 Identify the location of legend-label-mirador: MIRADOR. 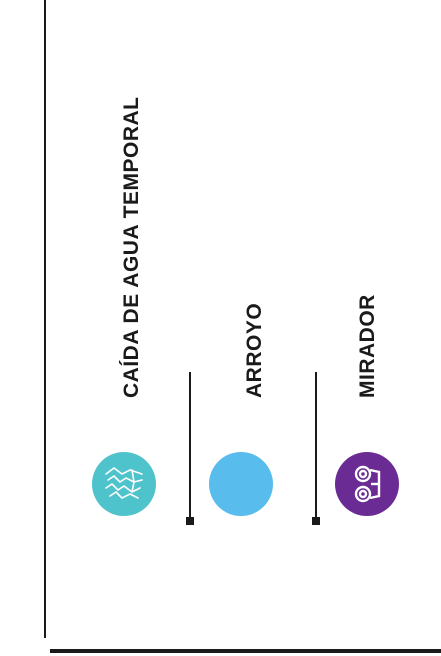
(367, 346).